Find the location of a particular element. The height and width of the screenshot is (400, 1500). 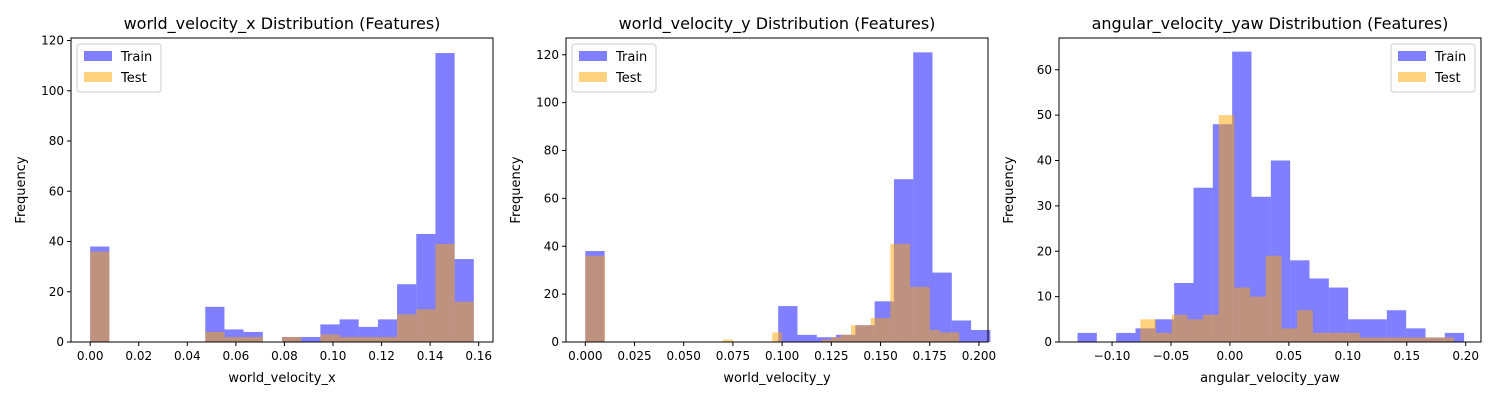

x-tick-label: 0.08 is located at coordinates (284, 356).